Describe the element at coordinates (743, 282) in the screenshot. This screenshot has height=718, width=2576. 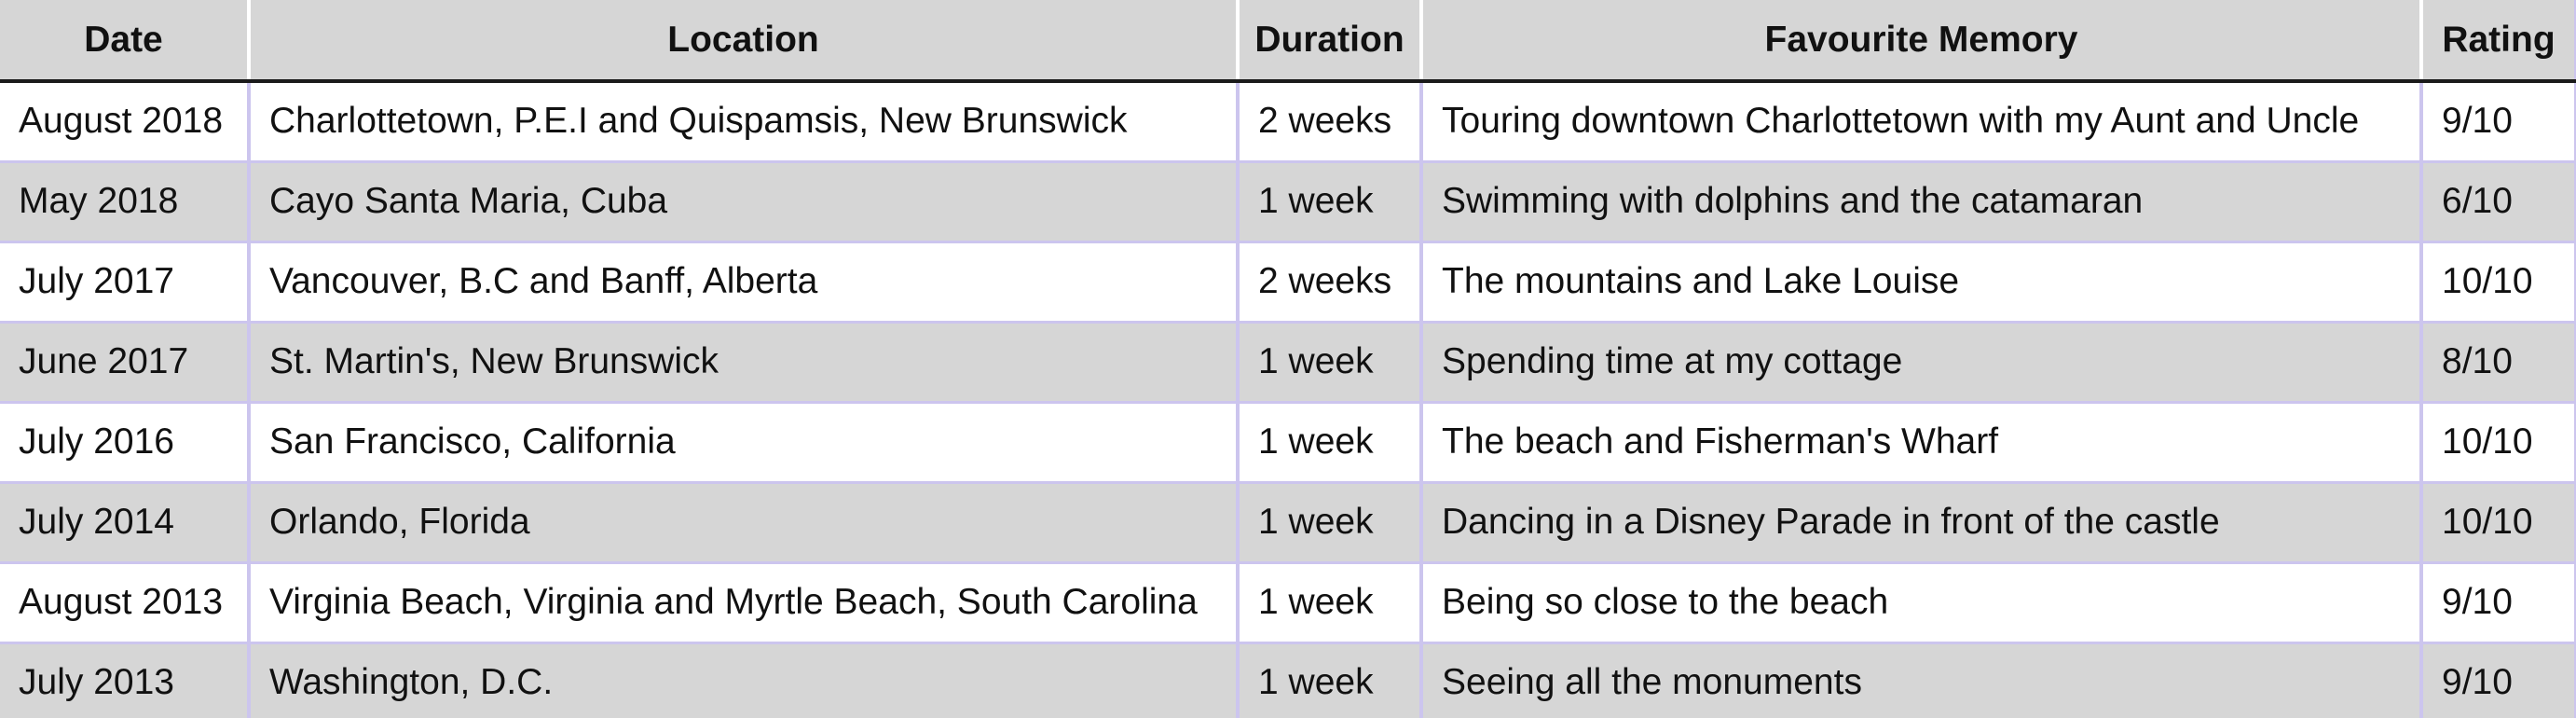
I see `cell-location: Vancouver, B.C and Banff, Alberta` at that location.